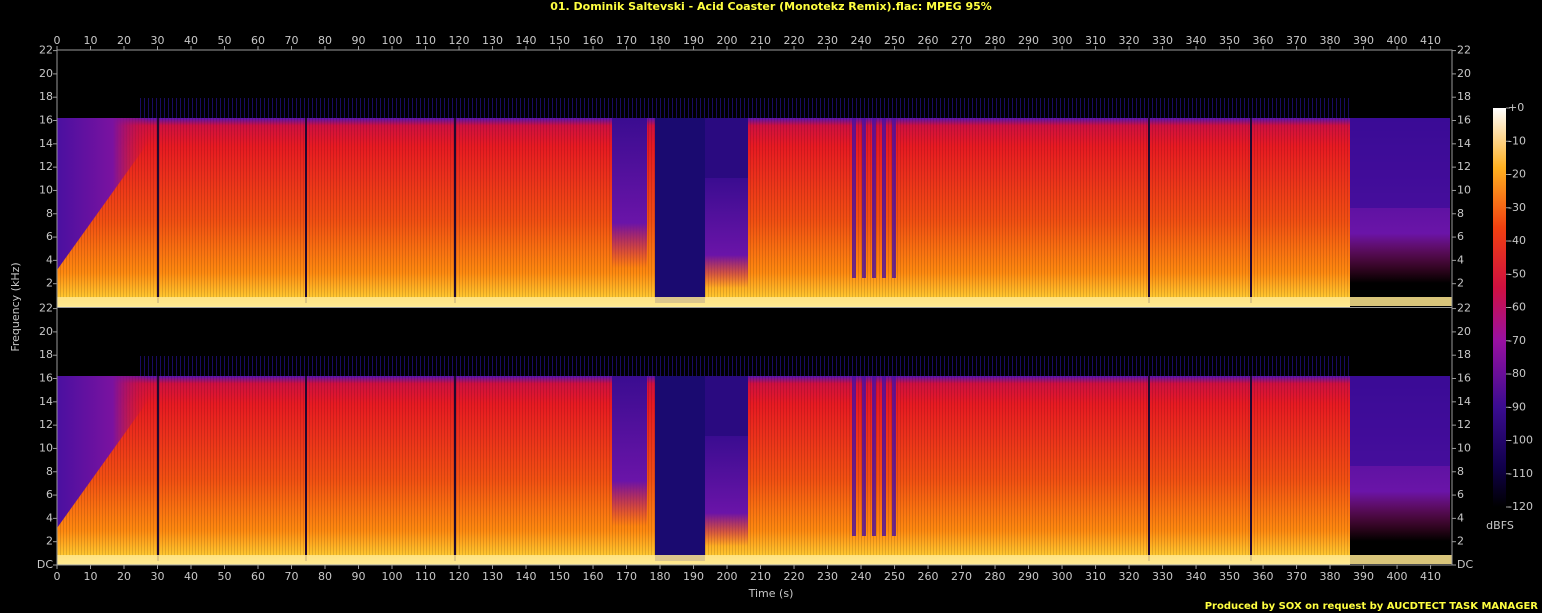 The image size is (1542, 613). Describe the element at coordinates (15, 306) in the screenshot. I see `y-axis-label: Frequency (kHz)` at that location.